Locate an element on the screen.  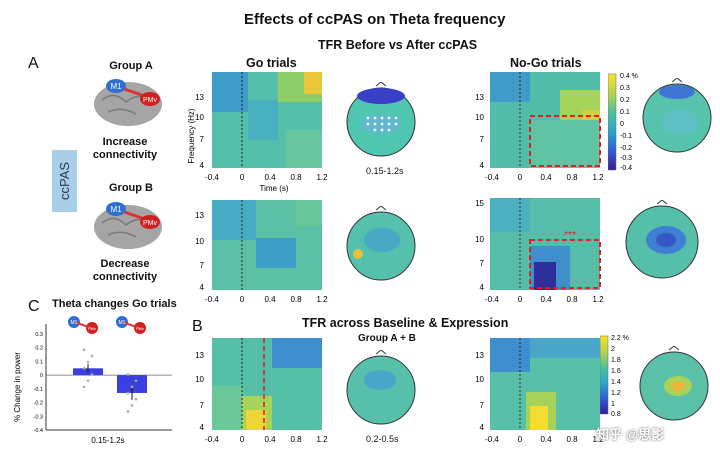
cb-tick: -0.2 is located at coordinates (626, 148).